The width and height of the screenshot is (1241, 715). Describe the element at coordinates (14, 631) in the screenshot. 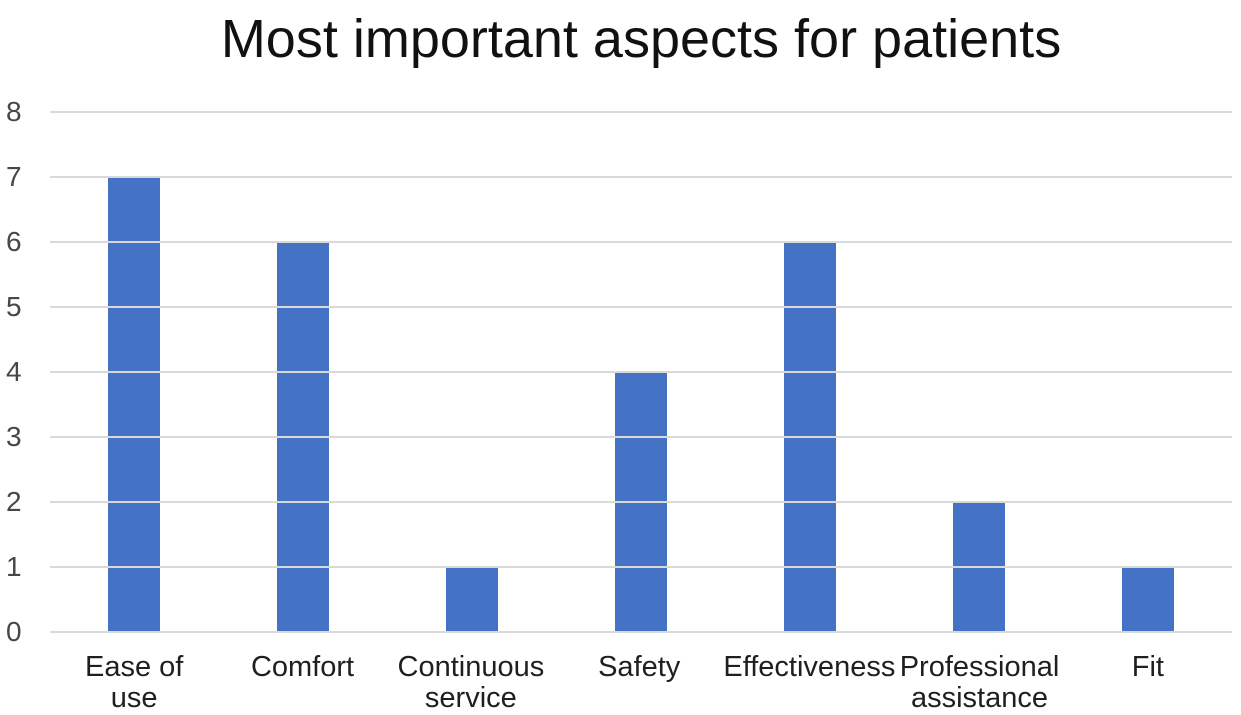

I see `y-tick-label-0: 0` at that location.